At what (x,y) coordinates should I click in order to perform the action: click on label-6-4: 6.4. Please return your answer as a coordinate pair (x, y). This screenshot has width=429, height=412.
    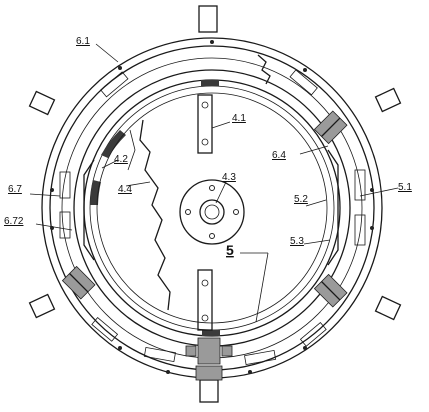
    Looking at the image, I should click on (279, 155).